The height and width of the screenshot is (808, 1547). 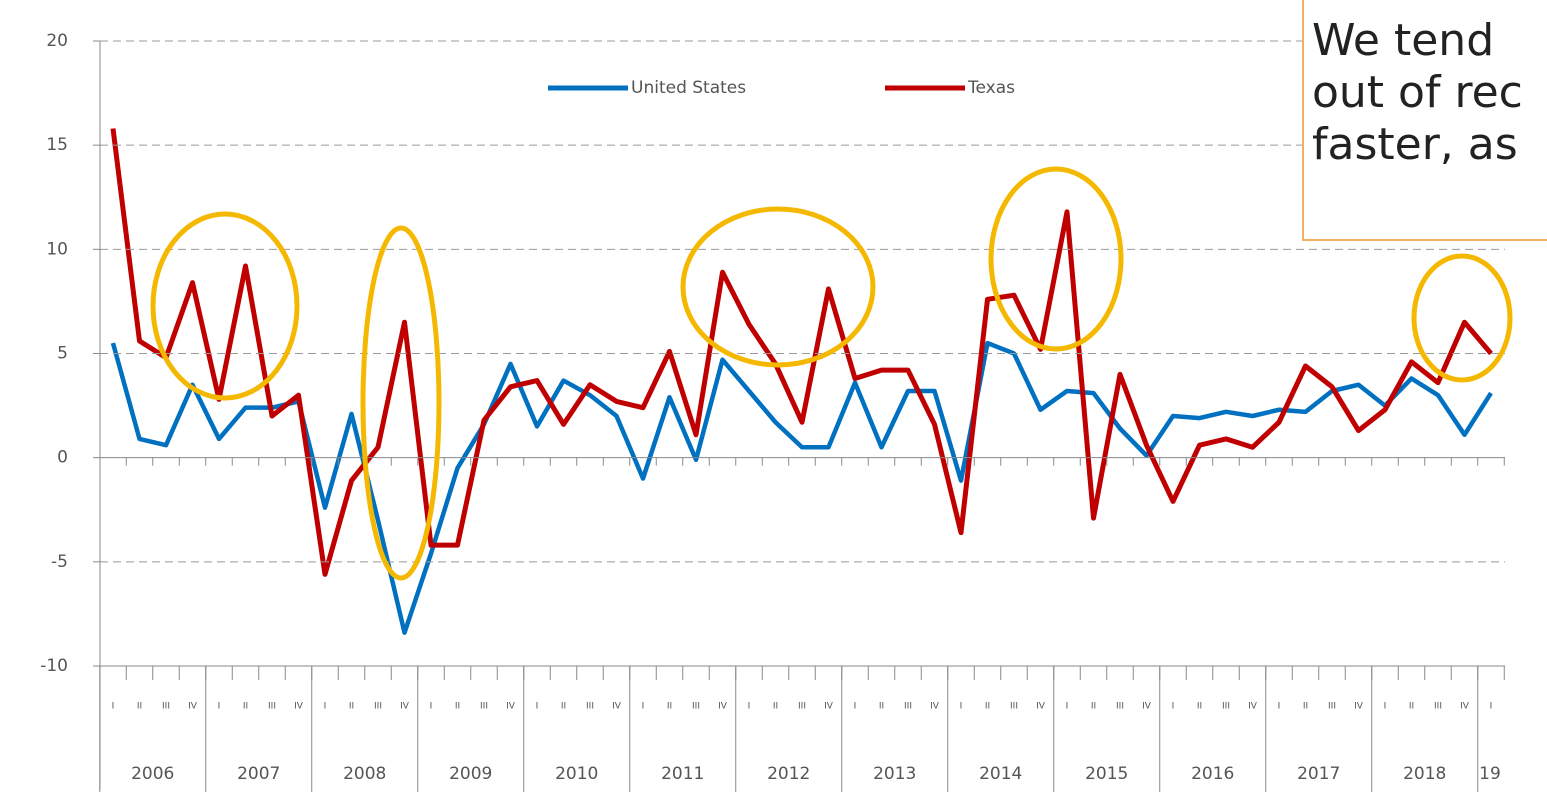 I want to click on year-label: 2006, so click(x=152, y=774).